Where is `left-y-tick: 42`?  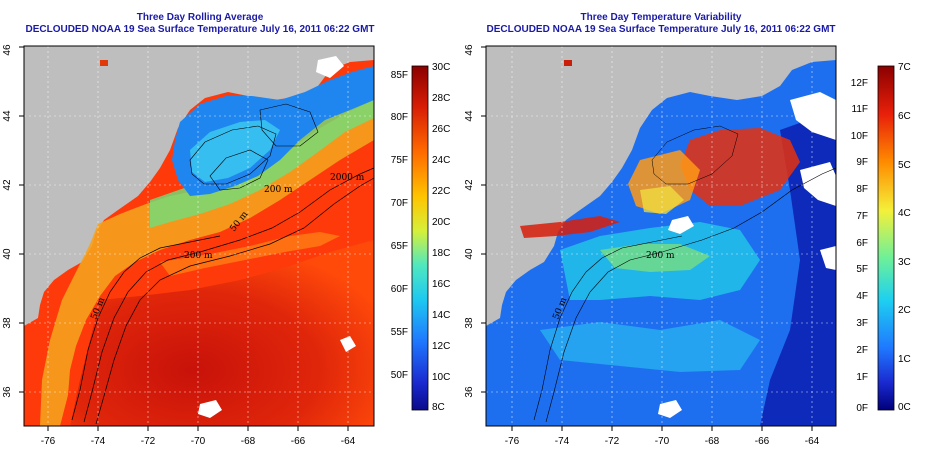
left-y-tick: 42 is located at coordinates (7, 185).